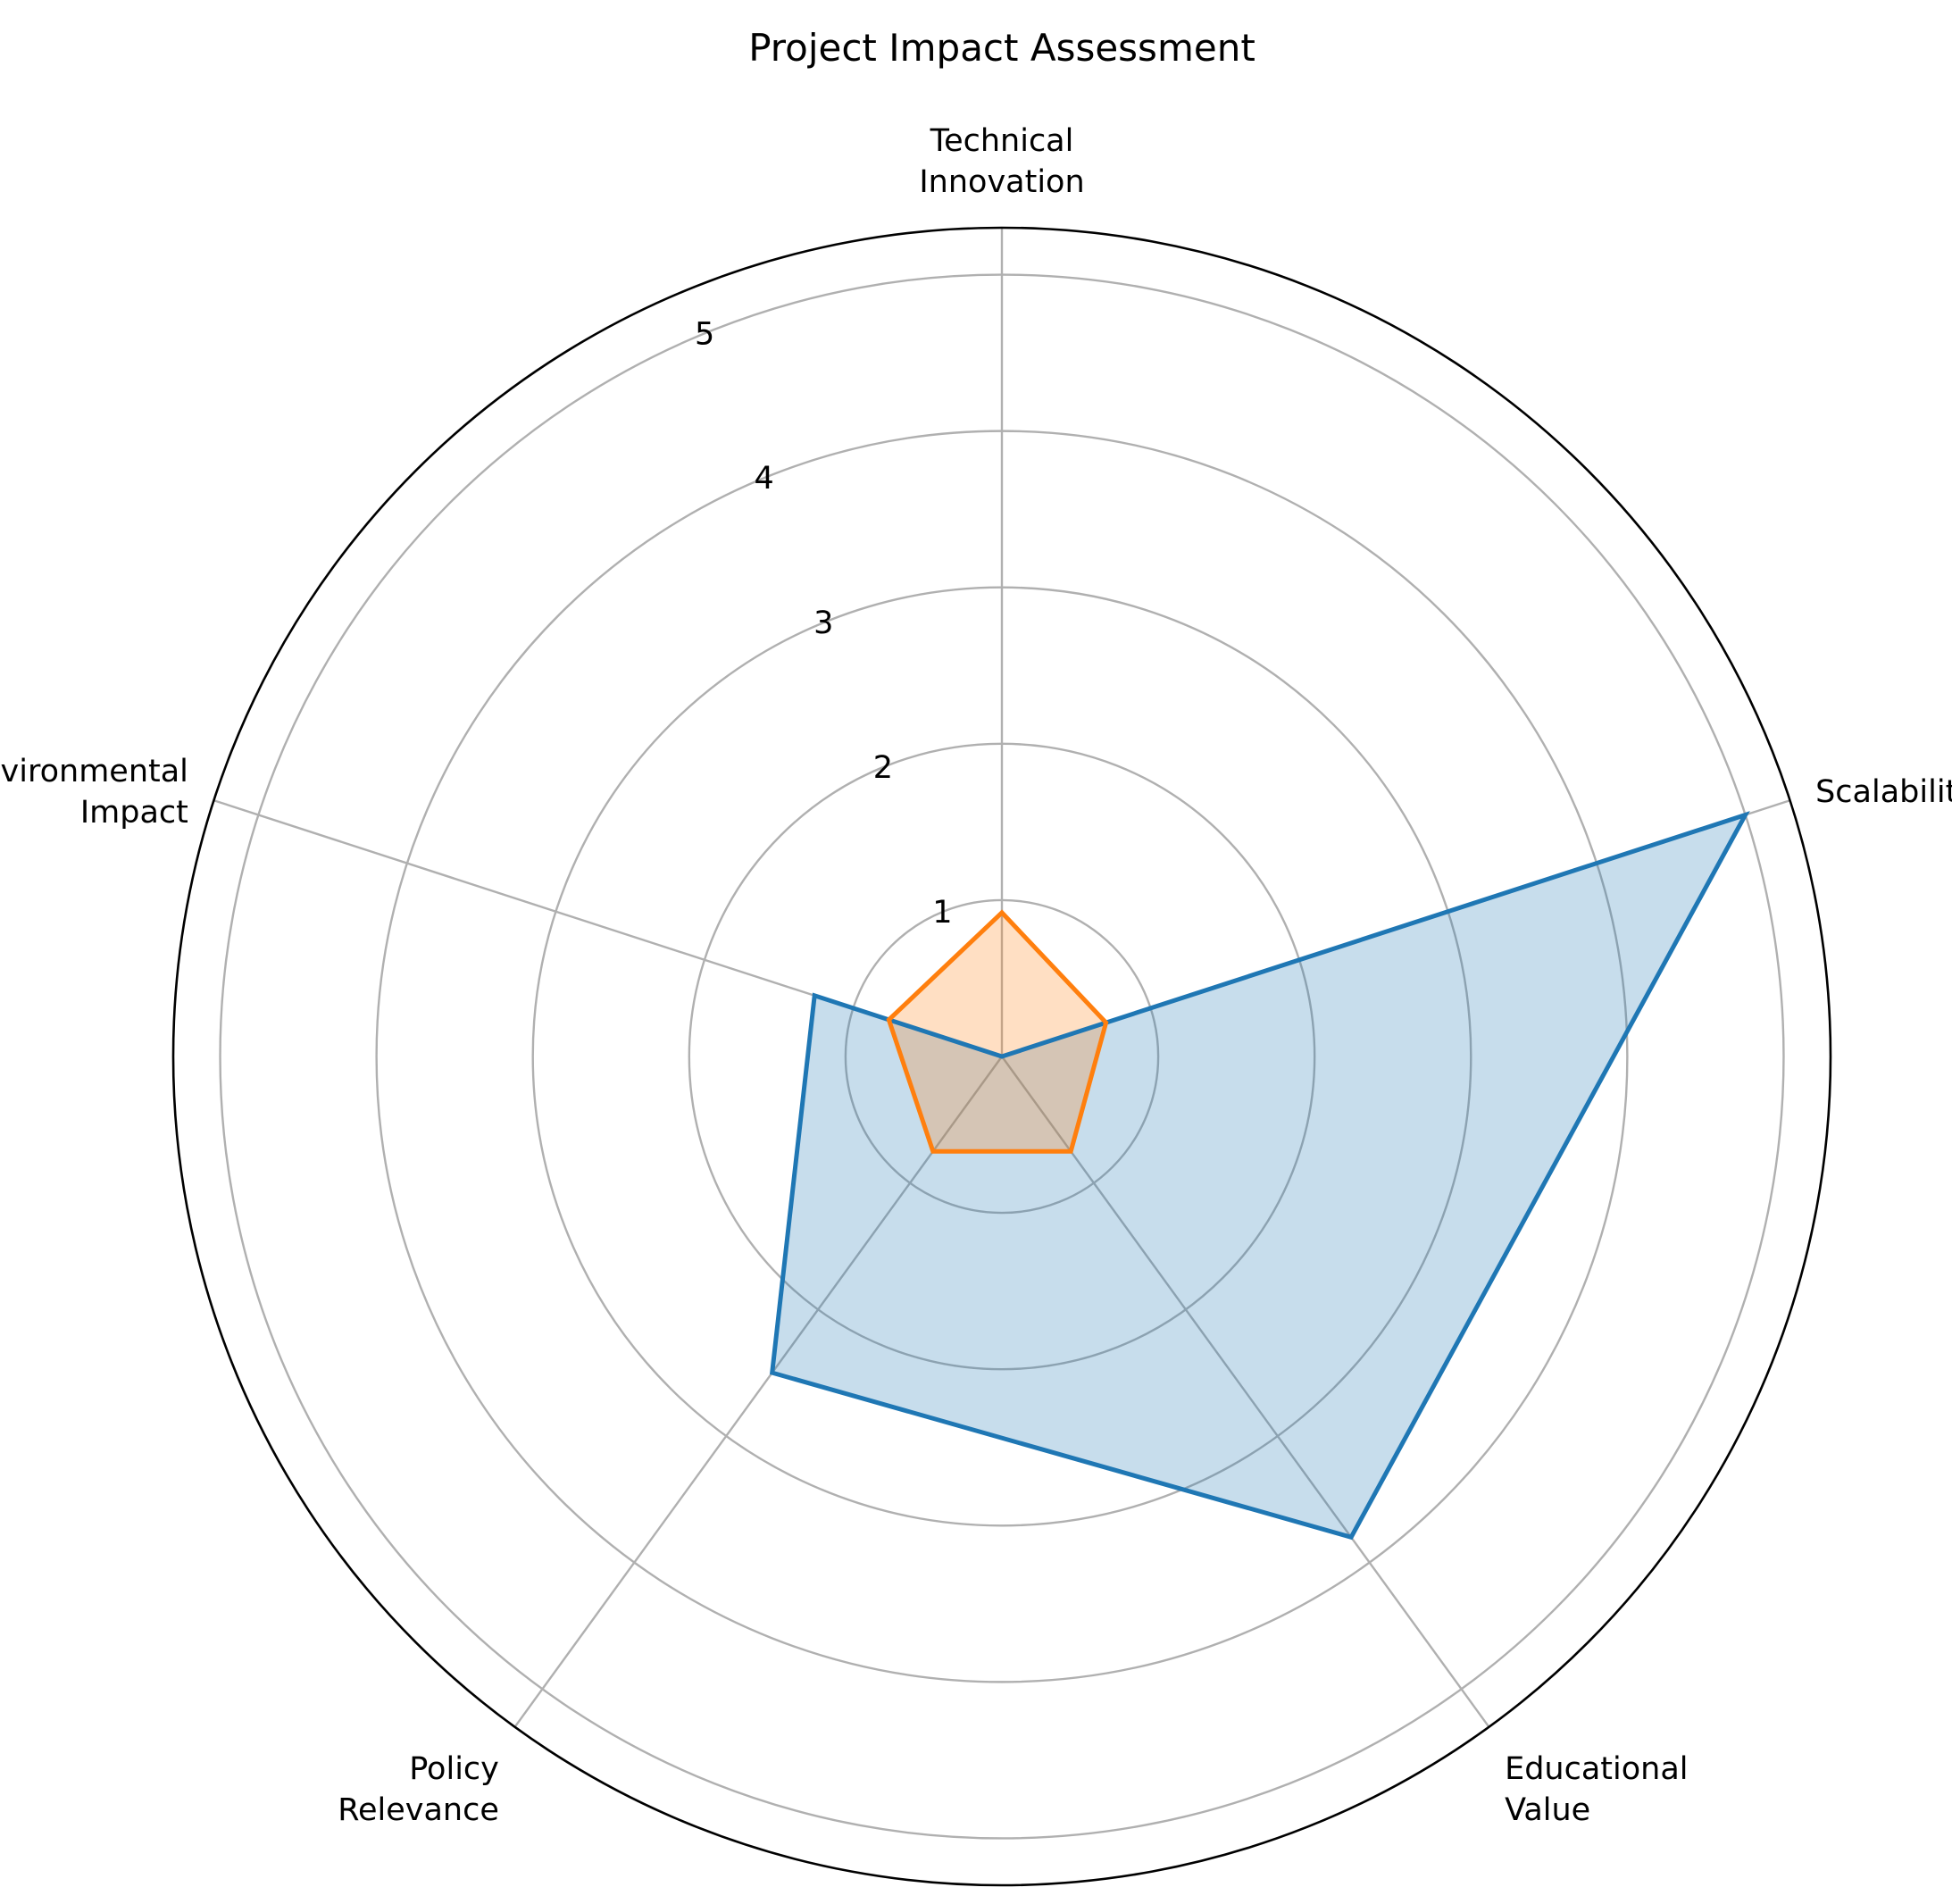 The width and height of the screenshot is (1952, 1904). I want to click on series-2-line, so click(997, 1031).